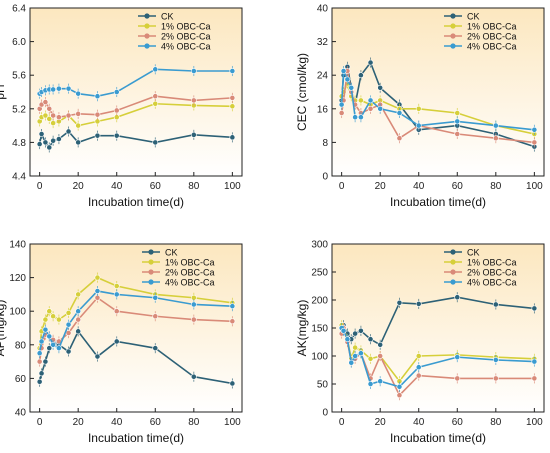  Describe the element at coordinates (319, 245) in the screenshot. I see `y-tick-label: 300` at that location.